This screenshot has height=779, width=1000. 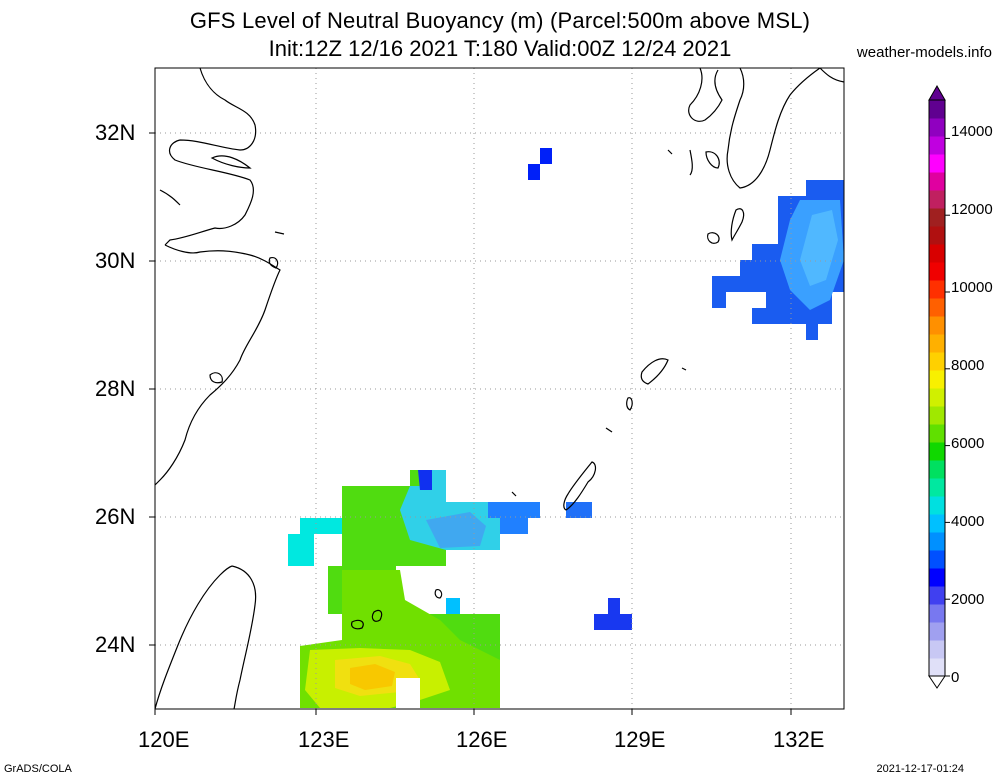 I want to click on lat-label-28n: 28N, so click(x=115, y=388).